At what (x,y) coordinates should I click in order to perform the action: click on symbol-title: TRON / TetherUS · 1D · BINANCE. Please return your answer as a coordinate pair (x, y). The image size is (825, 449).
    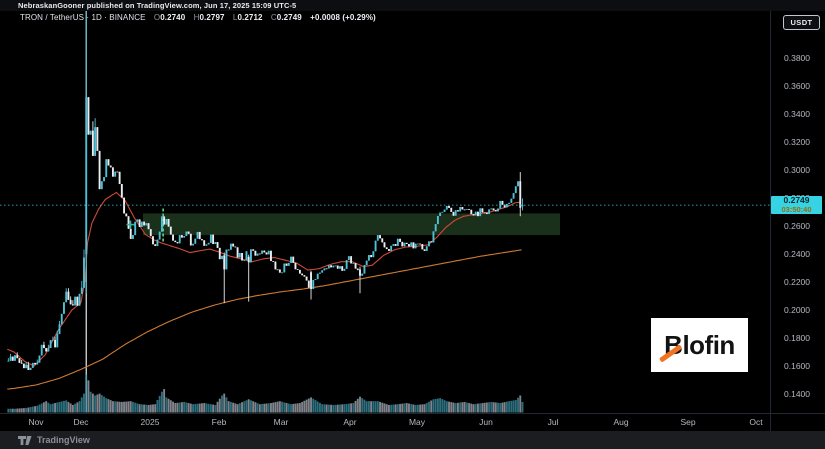
    Looking at the image, I should click on (83, 17).